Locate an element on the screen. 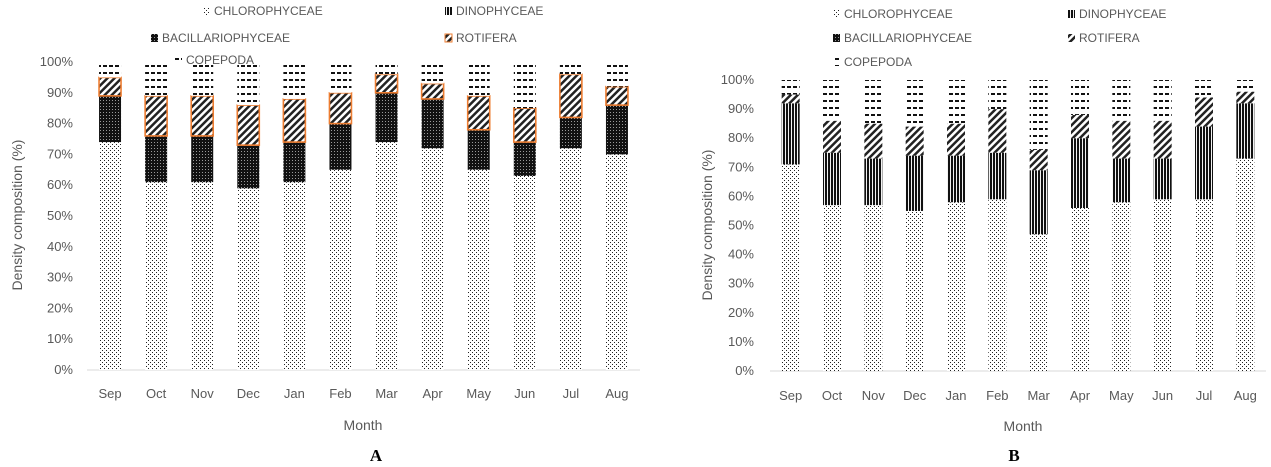 This screenshot has width=1271, height=467. y-tick-label: 50% is located at coordinates (741, 225).